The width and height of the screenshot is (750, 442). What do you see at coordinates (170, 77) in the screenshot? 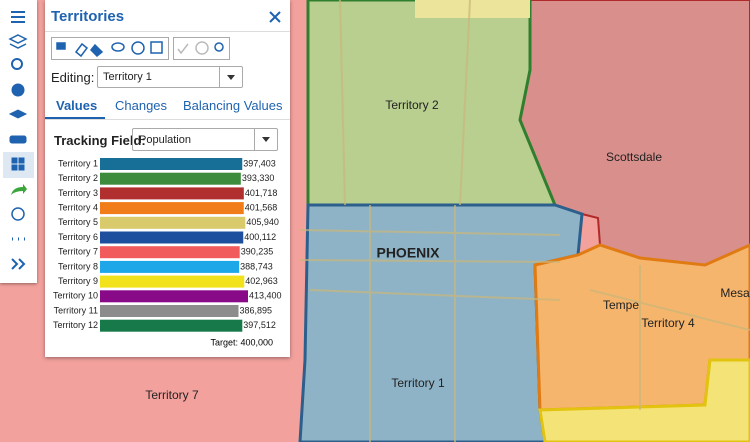
I see `editing-select: Territory 1` at bounding box center [170, 77].